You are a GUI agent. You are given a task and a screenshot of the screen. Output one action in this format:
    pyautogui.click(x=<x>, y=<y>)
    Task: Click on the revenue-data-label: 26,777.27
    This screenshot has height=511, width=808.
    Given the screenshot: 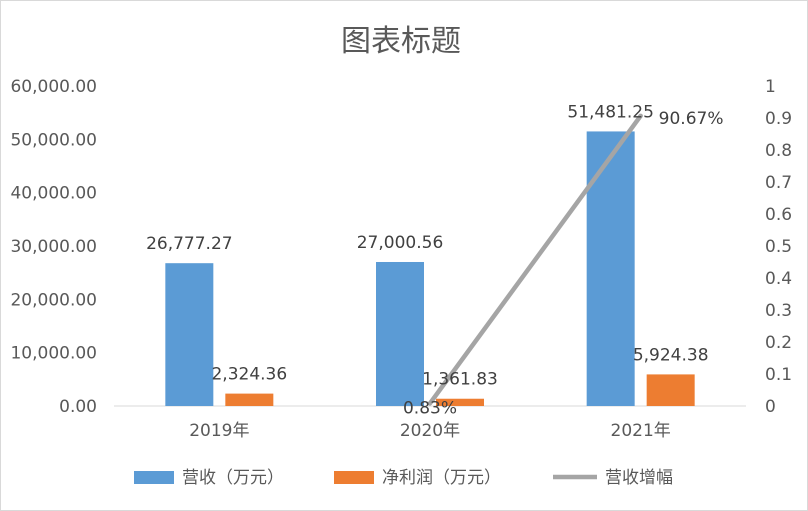 What is the action you would take?
    pyautogui.click(x=189, y=244)
    